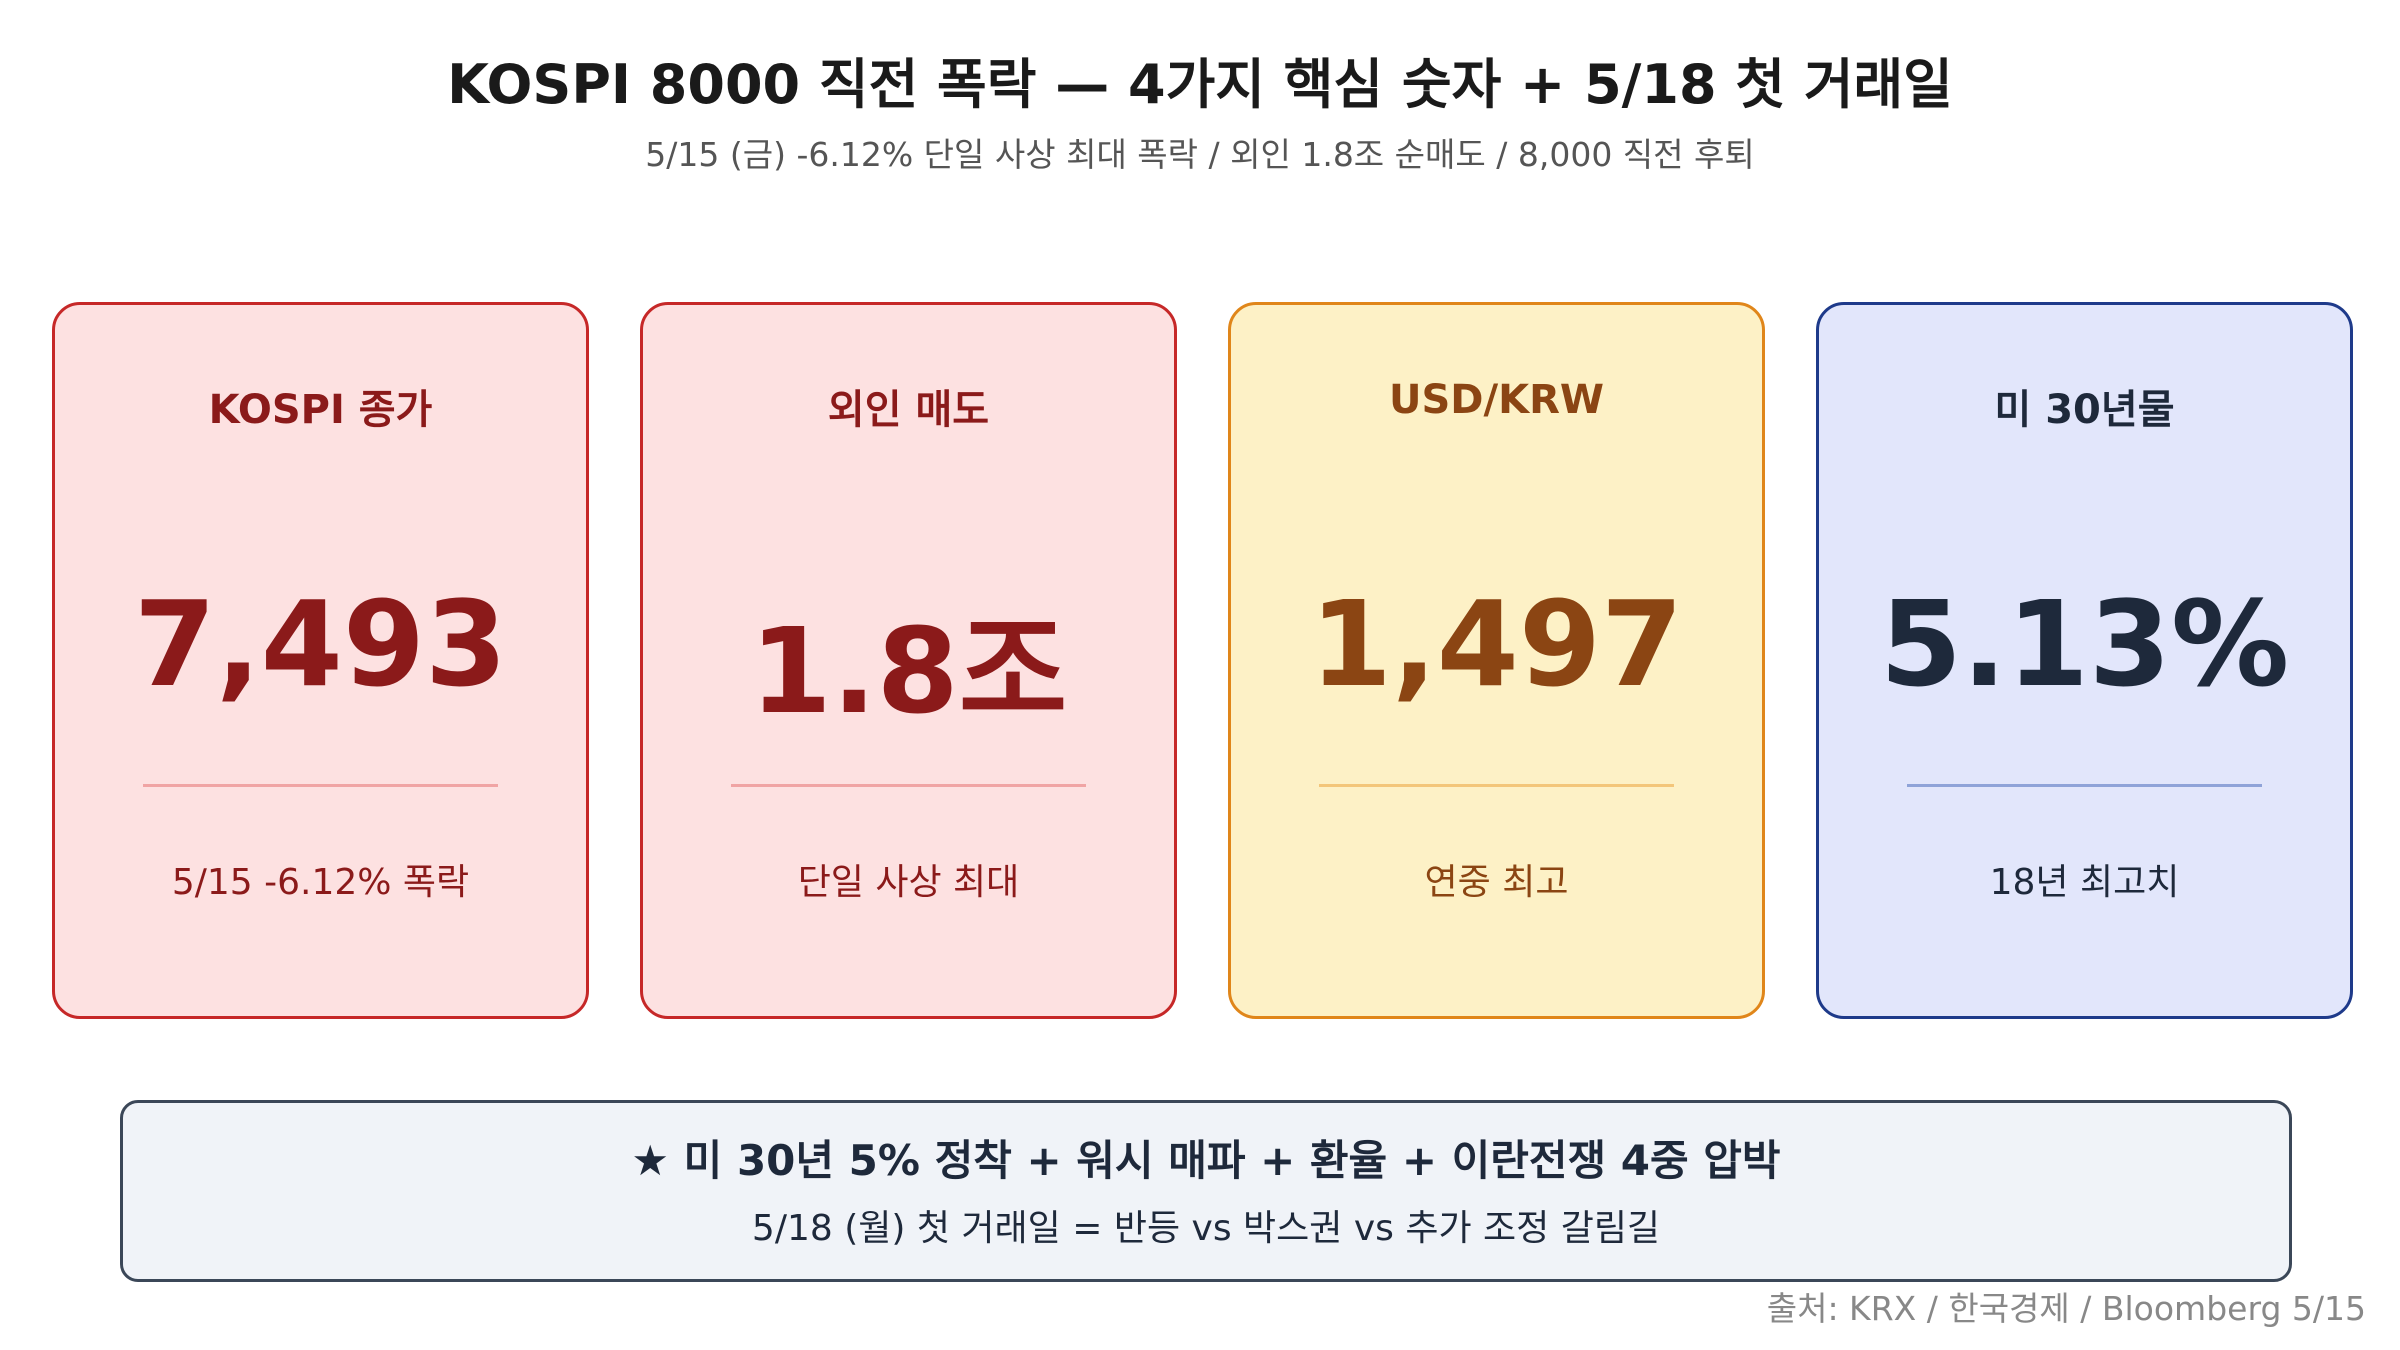 The image size is (2400, 1350). What do you see at coordinates (320, 644) in the screenshot?
I see `card-value: 7,493` at bounding box center [320, 644].